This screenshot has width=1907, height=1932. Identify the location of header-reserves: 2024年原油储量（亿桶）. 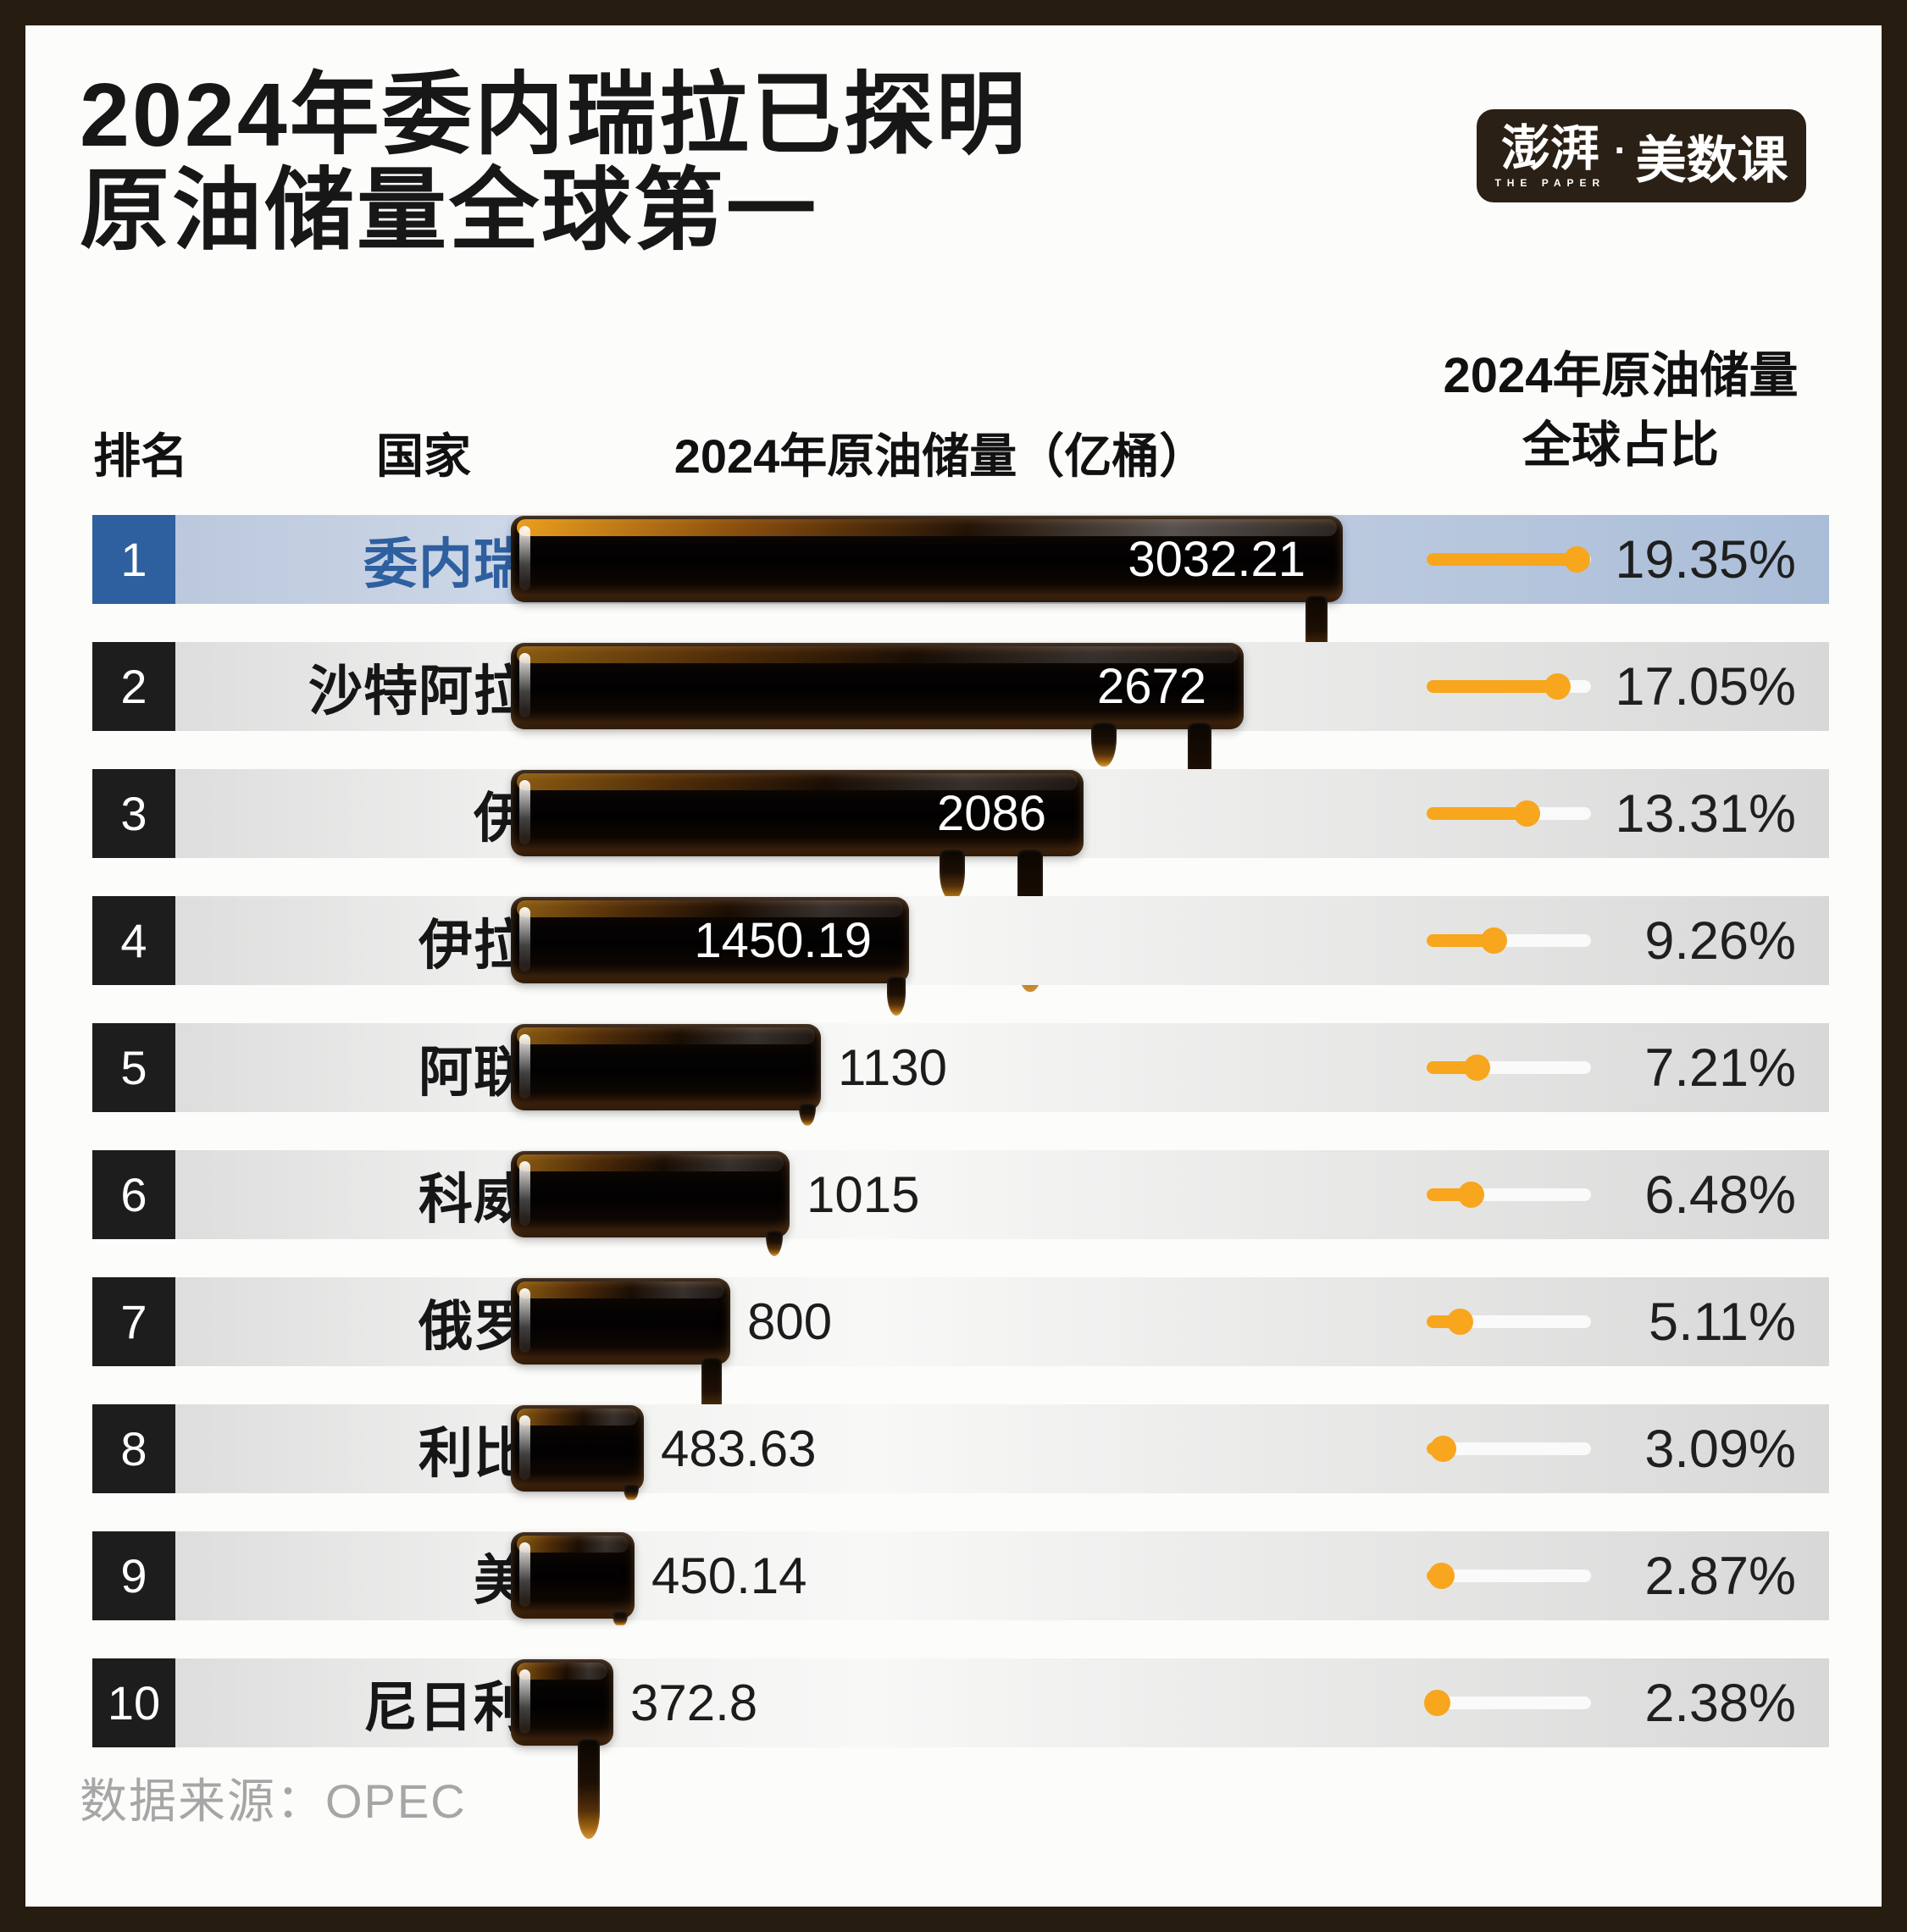
(940, 456).